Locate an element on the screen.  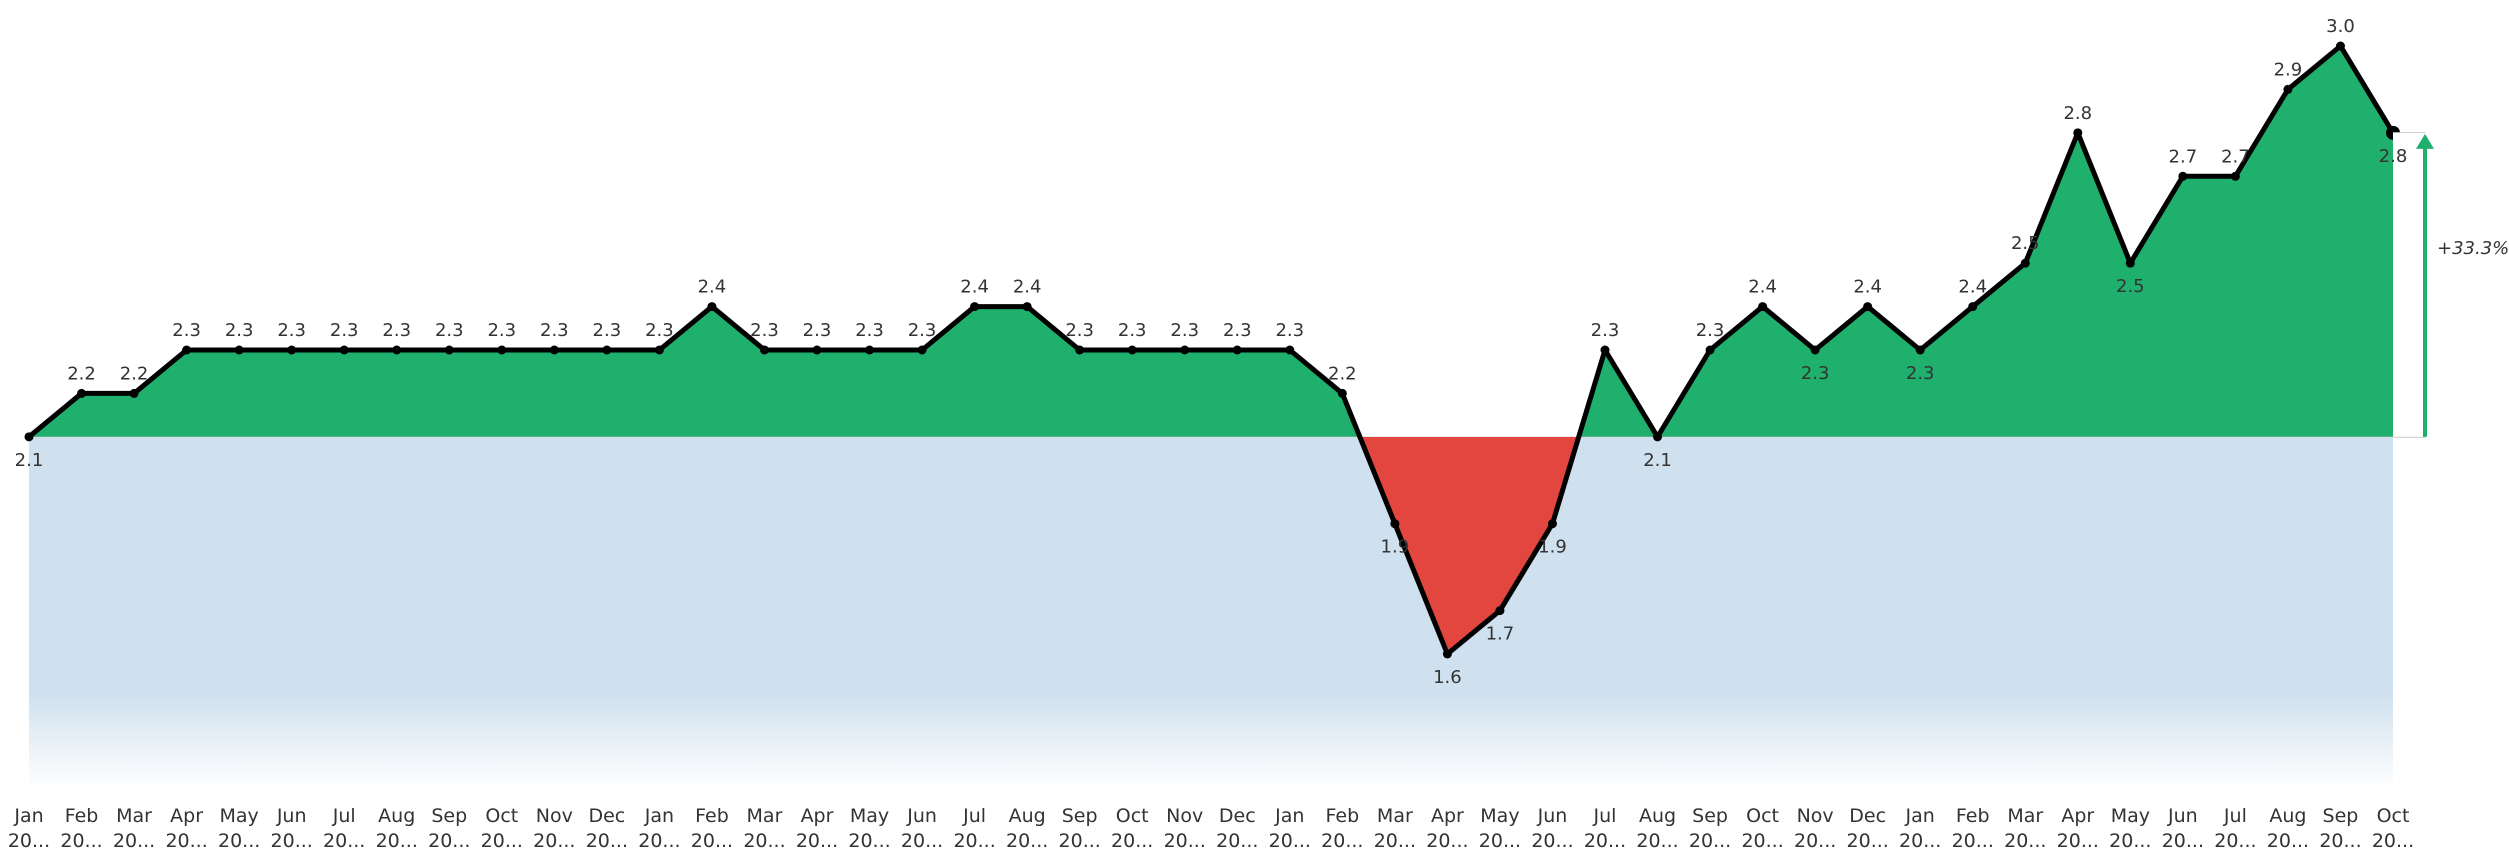
data-label: 1.6 is located at coordinates (1447, 677).